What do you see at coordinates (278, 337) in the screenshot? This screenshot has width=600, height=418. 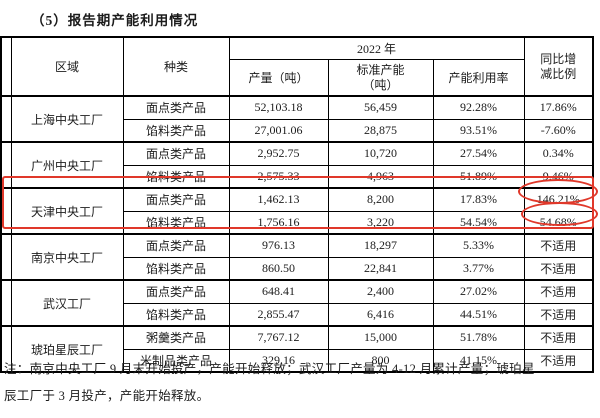 I see `output-cell: 7,767.12` at bounding box center [278, 337].